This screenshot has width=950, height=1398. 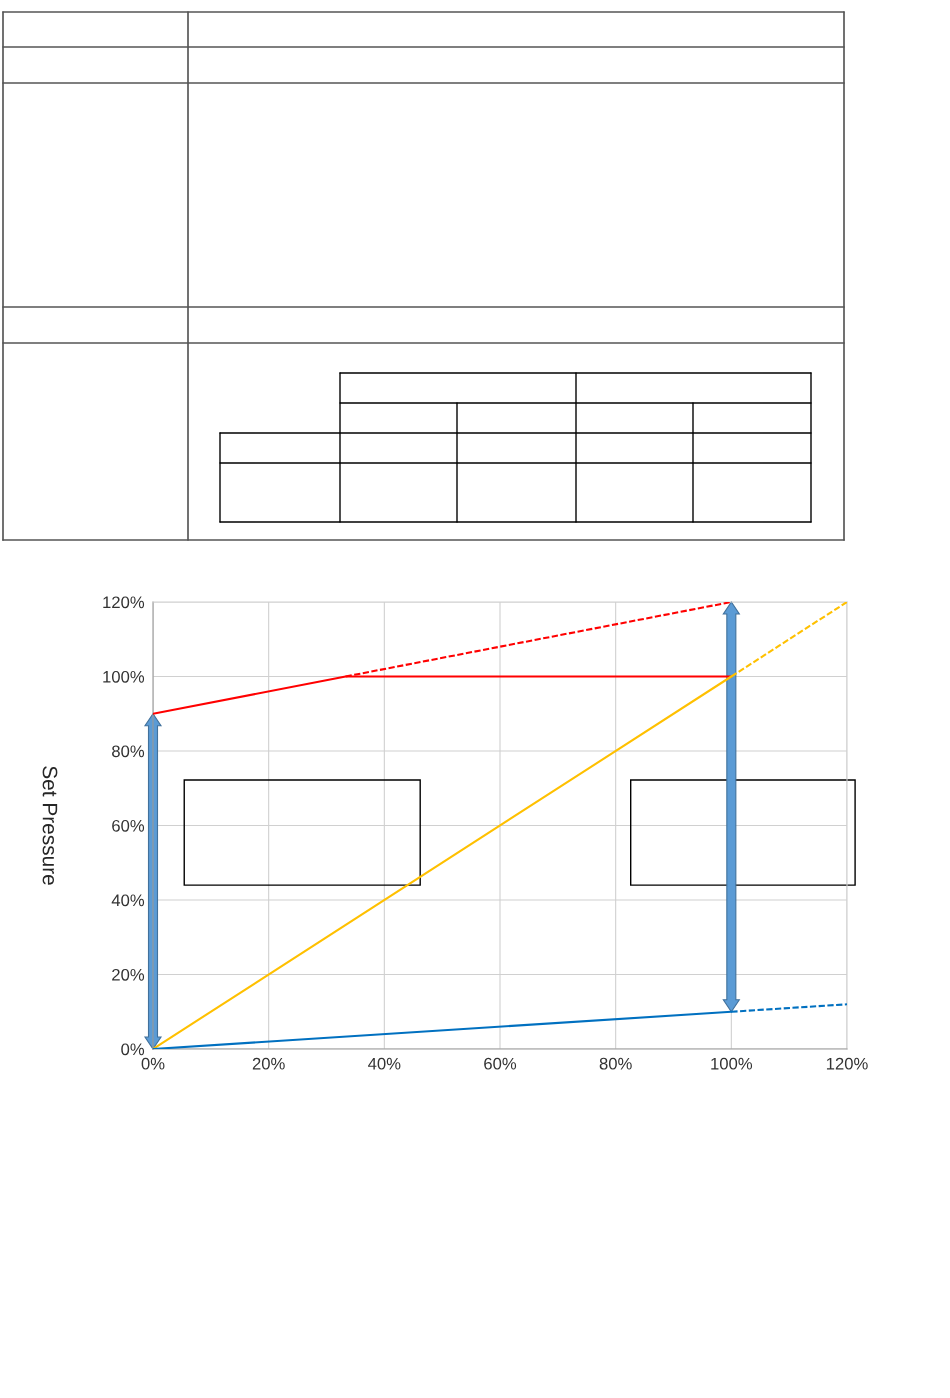 What do you see at coordinates (500, 1063) in the screenshot?
I see `x-tick-label: 60%` at bounding box center [500, 1063].